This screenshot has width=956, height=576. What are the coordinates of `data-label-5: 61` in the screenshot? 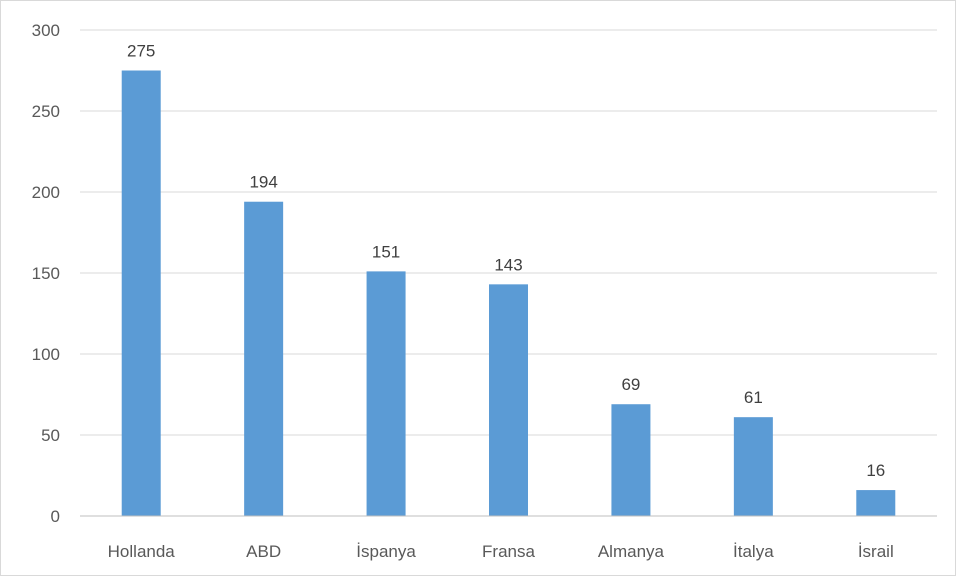 It's located at (753, 397).